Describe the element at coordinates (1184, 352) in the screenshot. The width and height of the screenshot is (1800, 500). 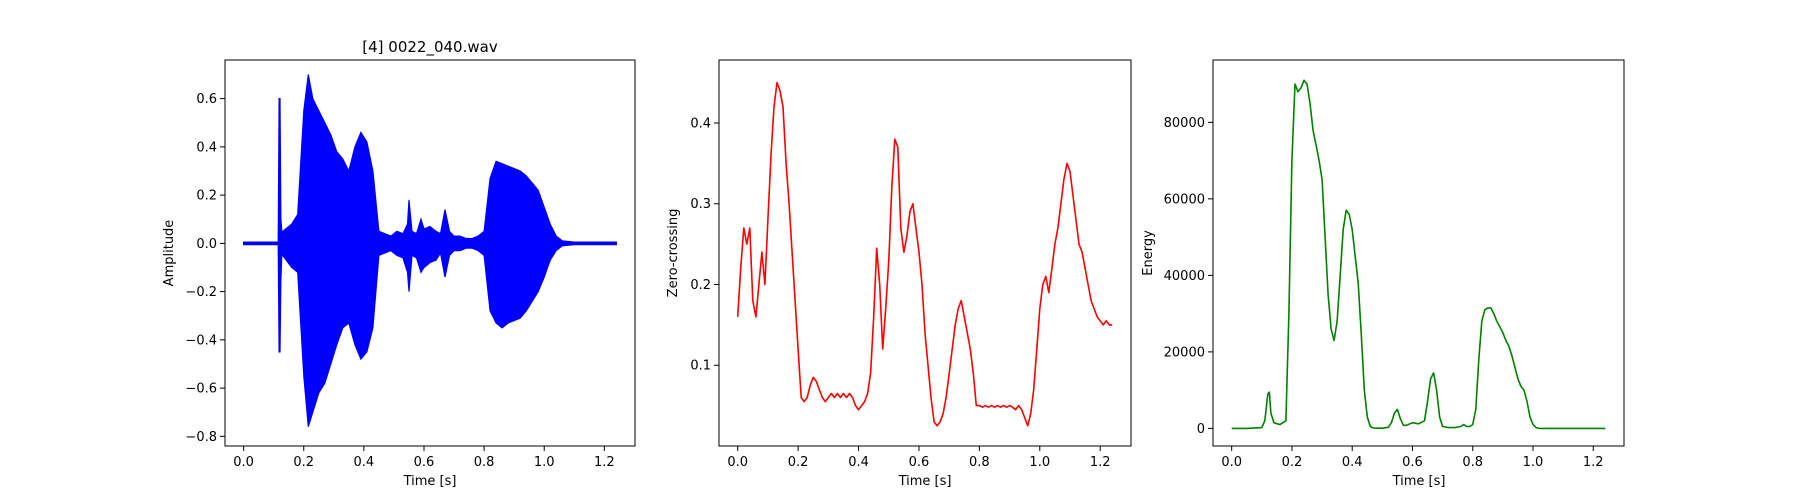
I see `y-tick-label: 20000` at that location.